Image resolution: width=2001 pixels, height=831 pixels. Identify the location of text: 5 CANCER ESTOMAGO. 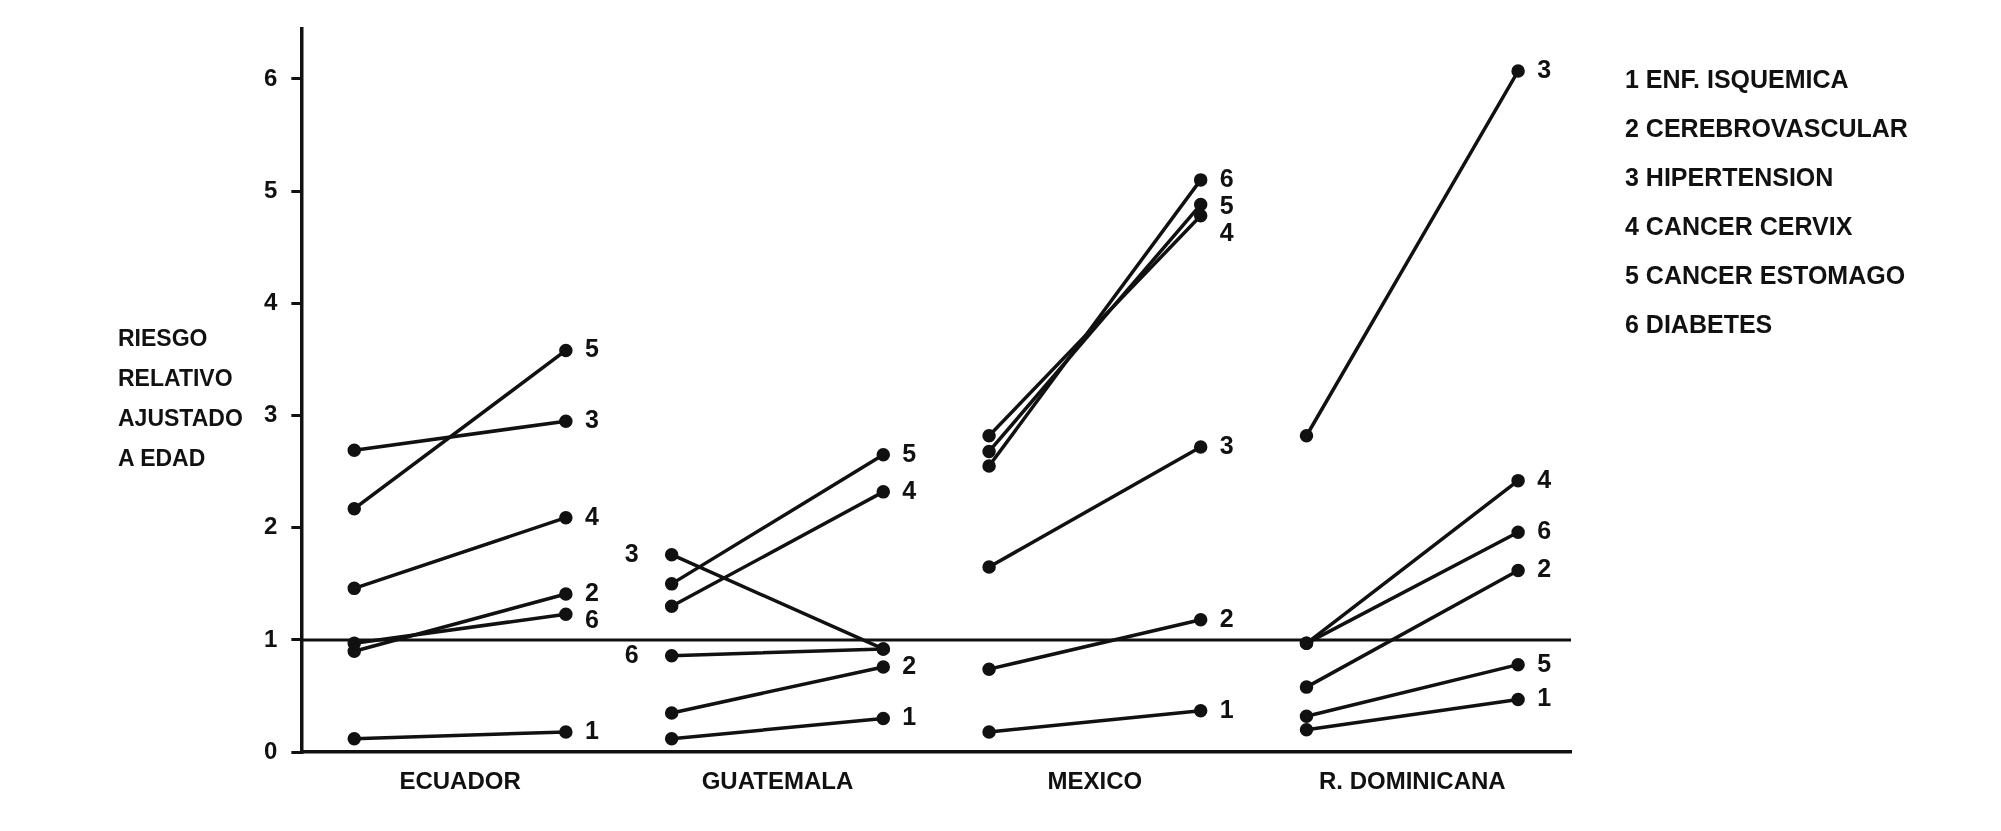
(1766, 275).